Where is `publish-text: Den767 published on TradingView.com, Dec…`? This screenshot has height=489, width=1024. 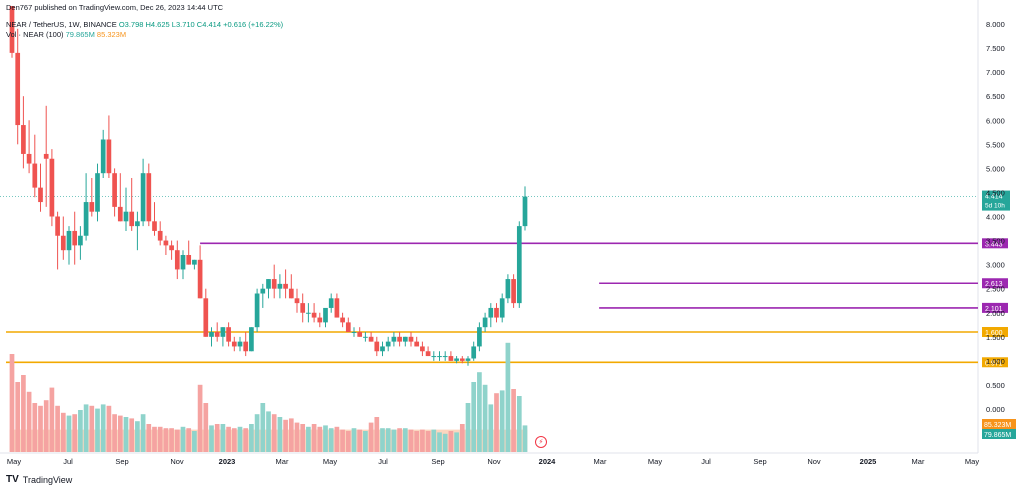
publish-text: Den767 published on TradingView.com, Dec… is located at coordinates (115, 7).